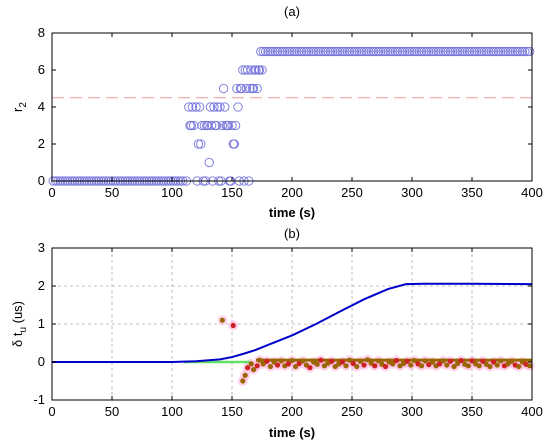 Image resolution: width=550 pixels, height=445 pixels. I want to click on x-tick-label: 0, so click(51, 411).